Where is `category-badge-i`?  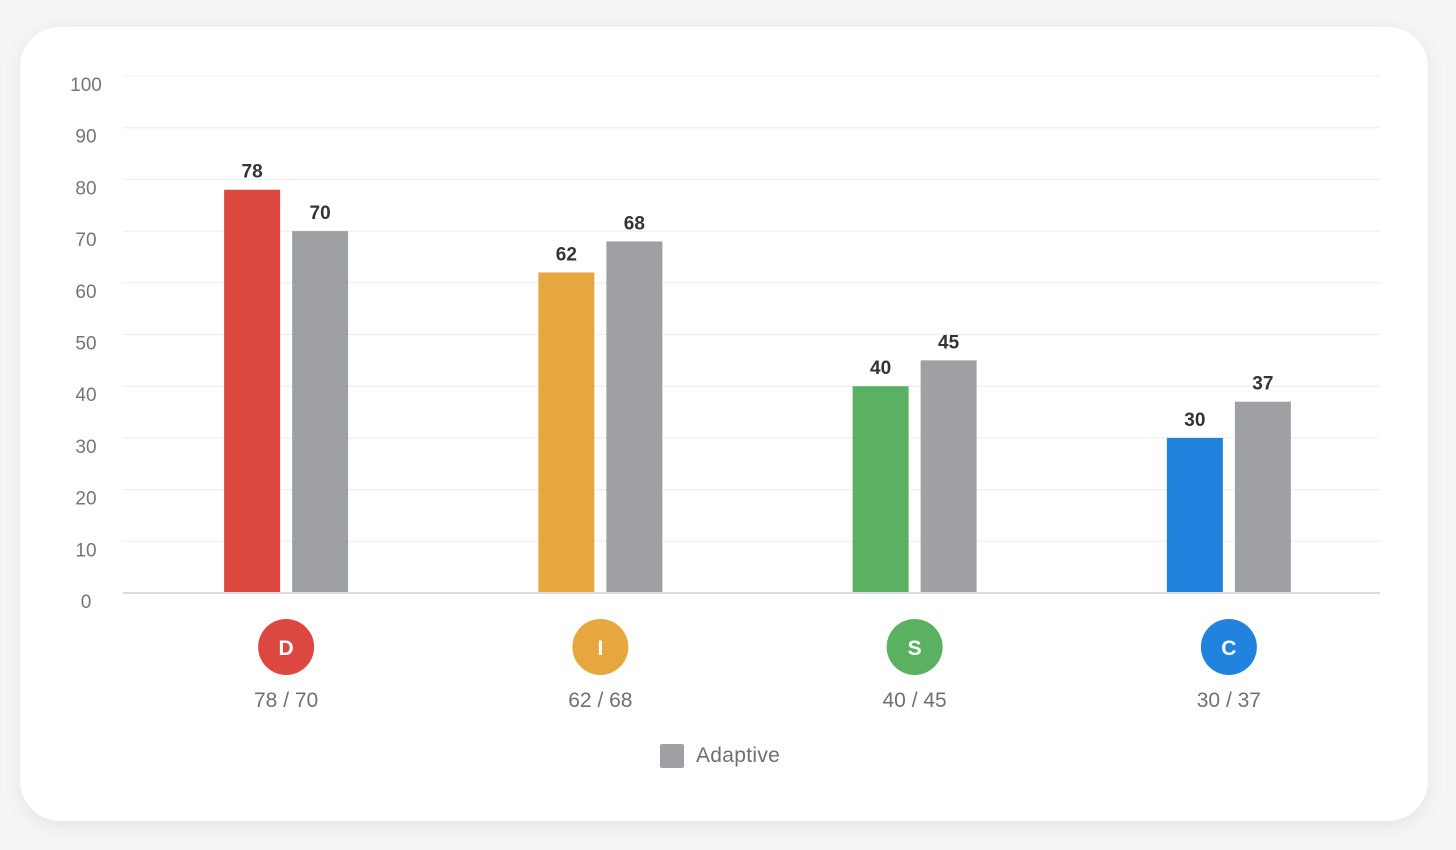
category-badge-i is located at coordinates (600, 647).